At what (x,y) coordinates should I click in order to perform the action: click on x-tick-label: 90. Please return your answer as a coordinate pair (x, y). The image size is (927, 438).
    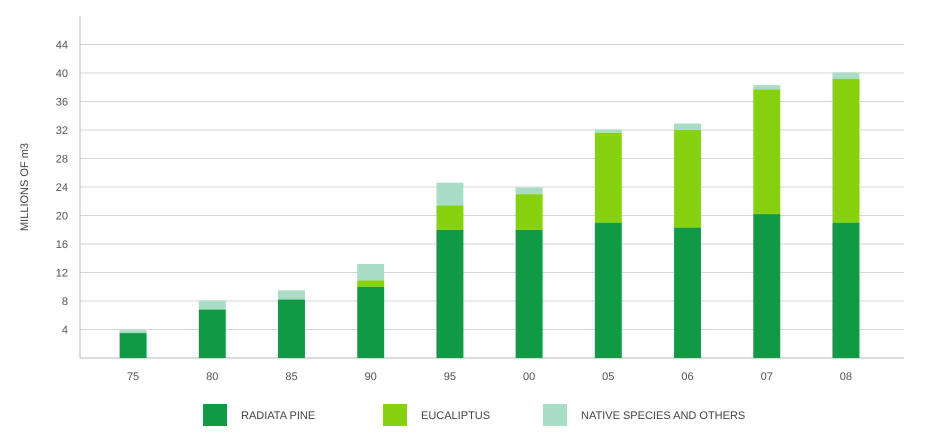
    Looking at the image, I should click on (370, 377).